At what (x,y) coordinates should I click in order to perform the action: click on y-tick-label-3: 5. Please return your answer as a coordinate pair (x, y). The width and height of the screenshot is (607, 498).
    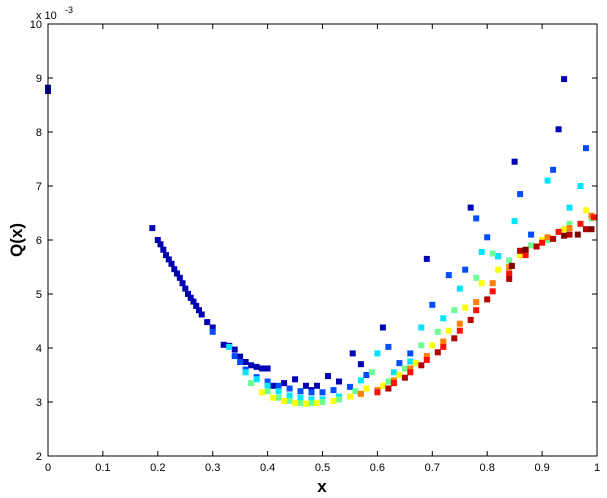
    Looking at the image, I should click on (39, 295).